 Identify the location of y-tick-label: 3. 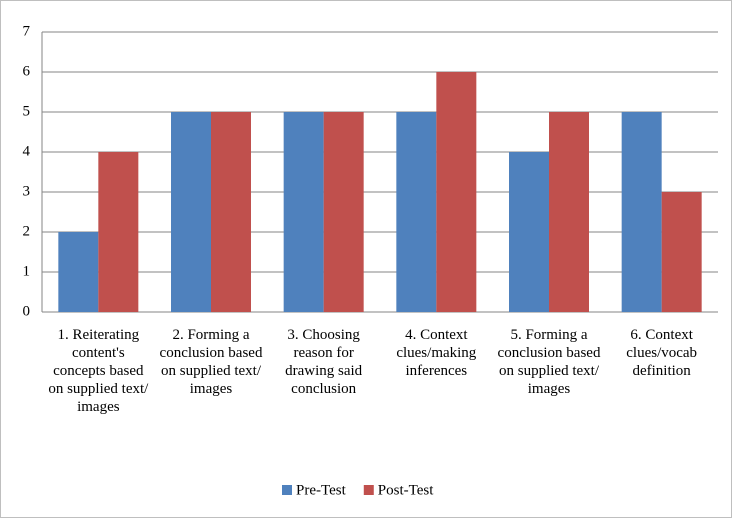
(27, 191).